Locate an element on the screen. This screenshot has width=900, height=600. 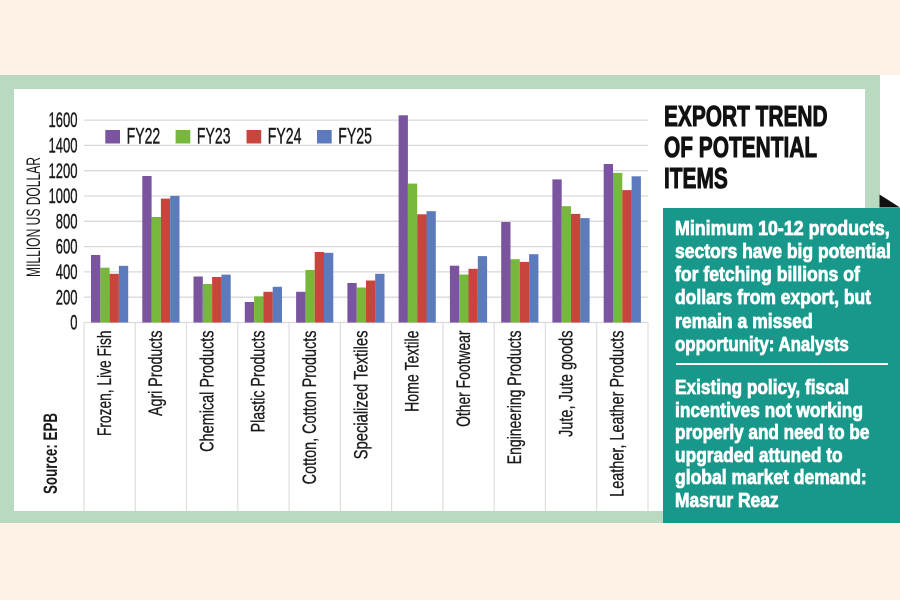
svg-text: 600 is located at coordinates (67, 246).